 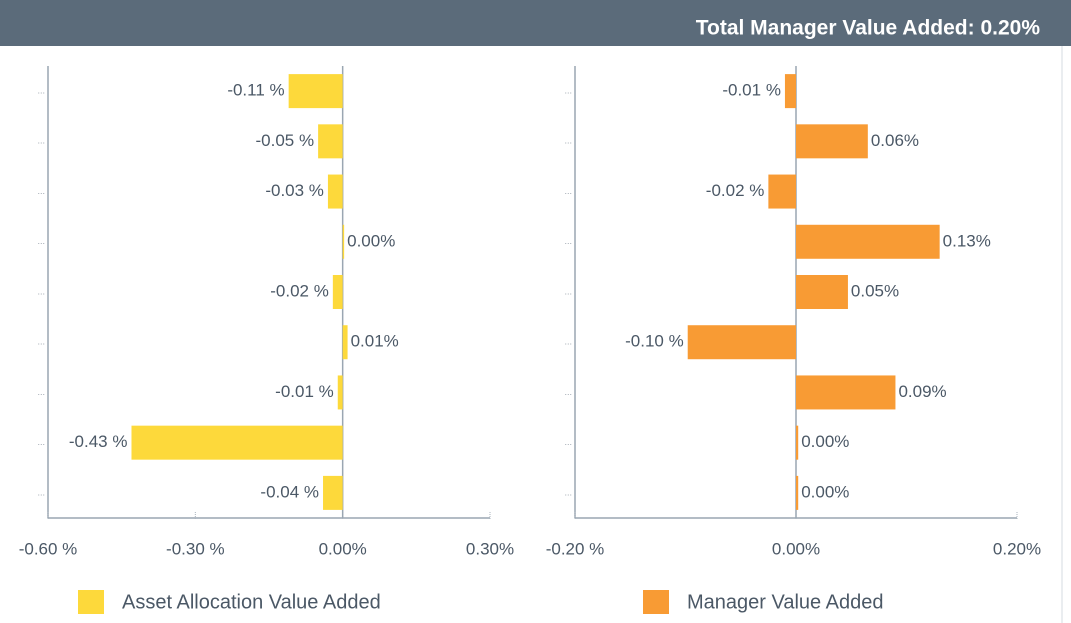 What do you see at coordinates (1017, 548) in the screenshot?
I see `x-tick-label: 0.20%` at bounding box center [1017, 548].